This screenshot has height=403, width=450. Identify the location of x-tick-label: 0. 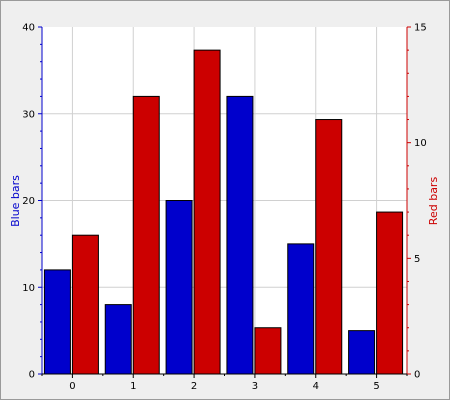
(72, 386).